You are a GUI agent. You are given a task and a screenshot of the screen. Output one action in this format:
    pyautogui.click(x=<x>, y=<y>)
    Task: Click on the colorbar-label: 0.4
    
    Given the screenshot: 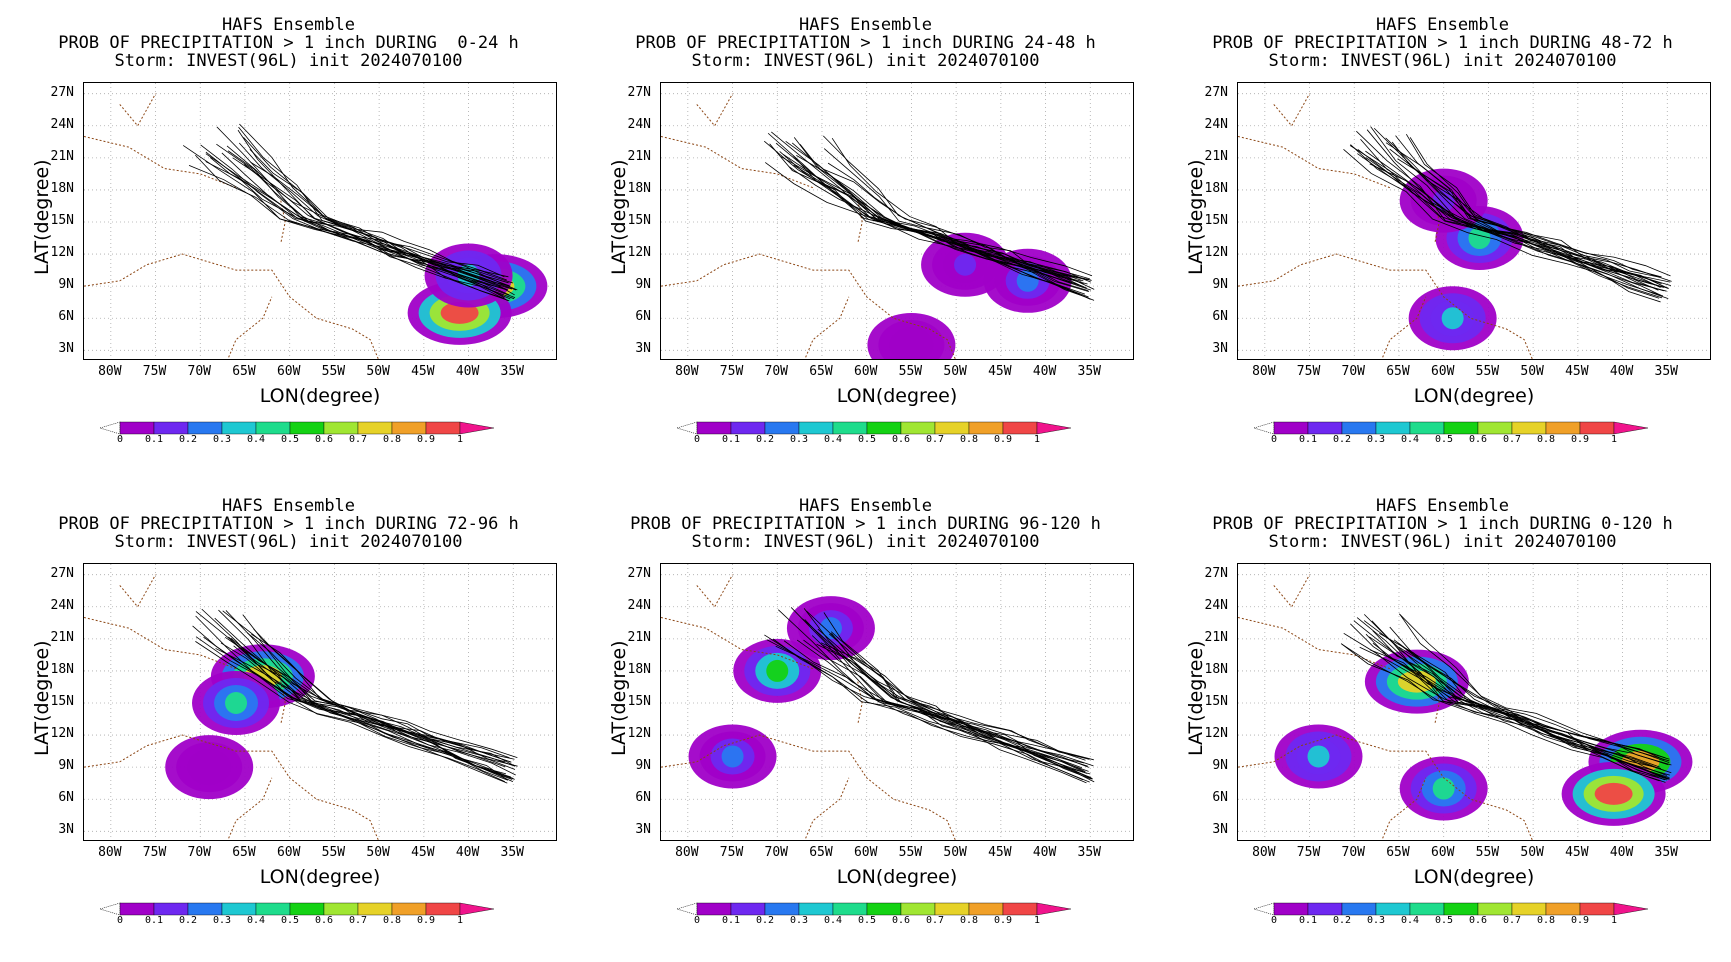 What is the action you would take?
    pyautogui.click(x=833, y=920)
    